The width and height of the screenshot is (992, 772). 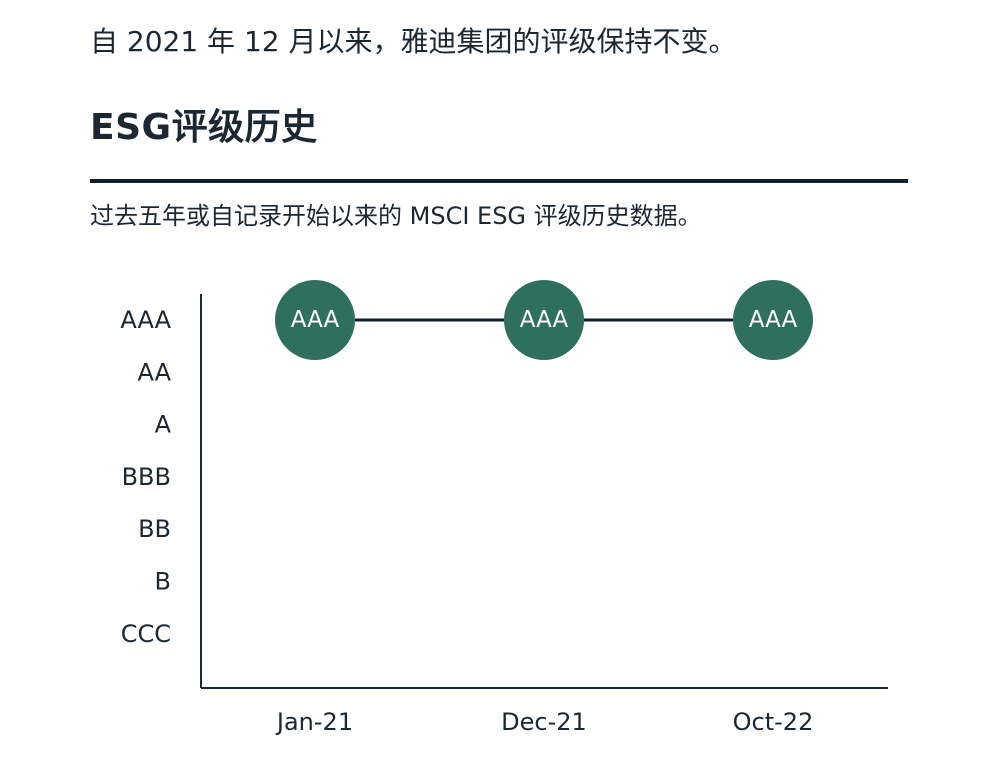 I want to click on section-title: ESG评级历史, so click(x=204, y=127).